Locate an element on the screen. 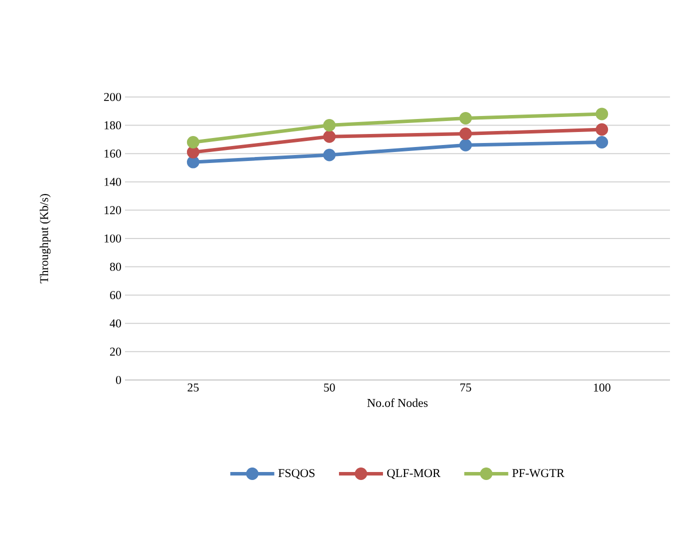  y-tick-label: 40 is located at coordinates (116, 323).